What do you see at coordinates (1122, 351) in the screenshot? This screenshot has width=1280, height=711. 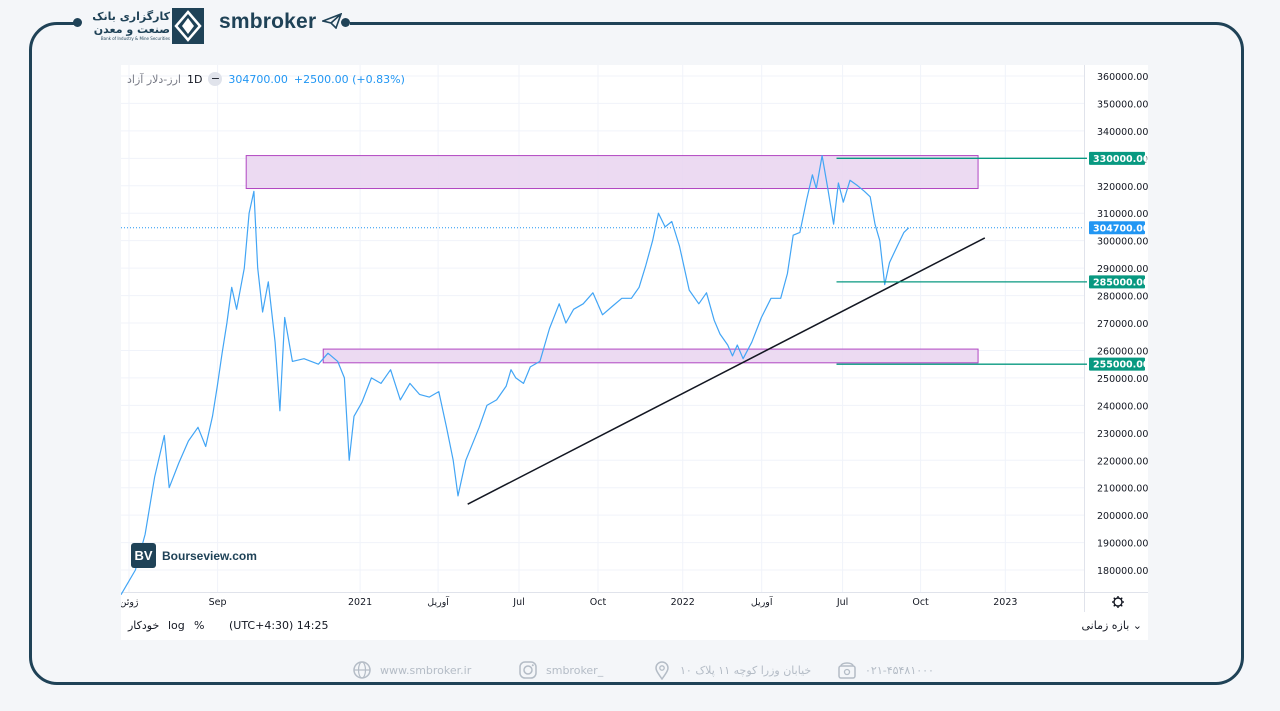 I see `y-tick-label: 260000.00` at bounding box center [1122, 351].